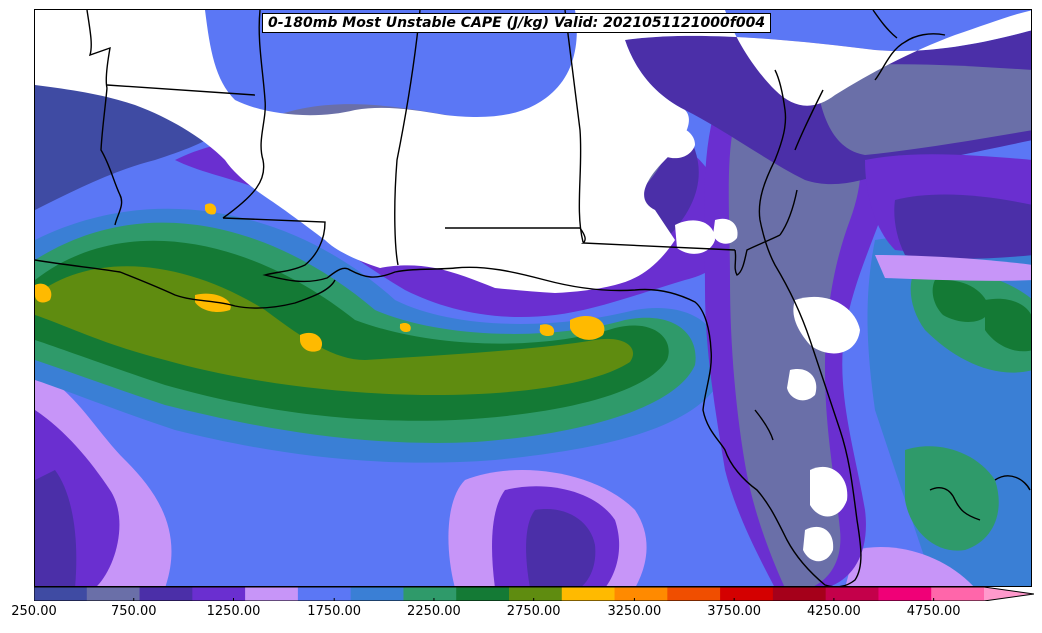 The image size is (1042, 633). I want to click on colorbar, so click(534, 594).